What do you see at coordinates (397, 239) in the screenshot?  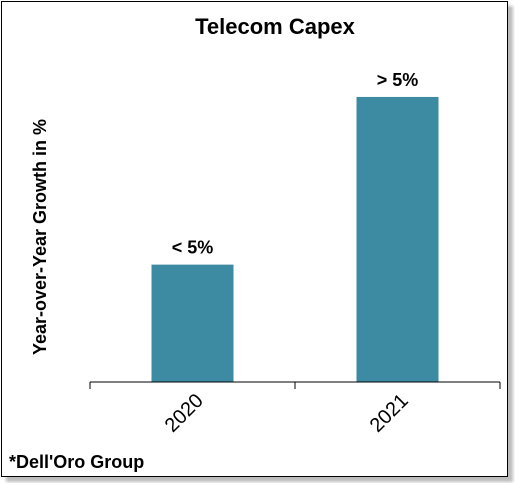 I see `bar-2021` at bounding box center [397, 239].